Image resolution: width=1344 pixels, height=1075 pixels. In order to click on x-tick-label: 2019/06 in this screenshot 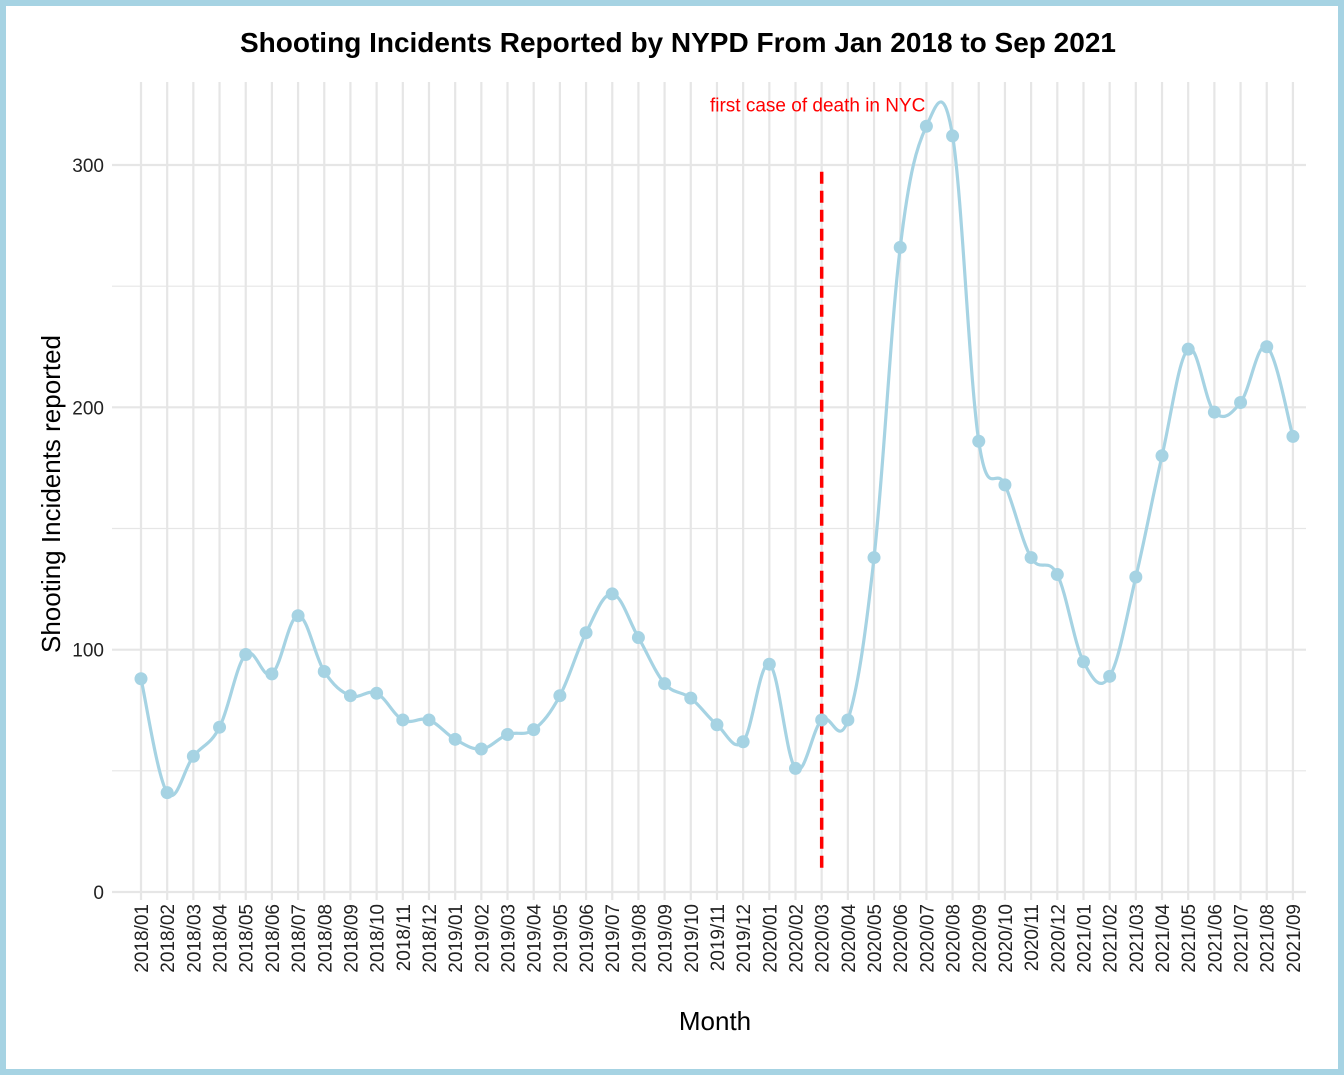, I will do `click(587, 938)`.